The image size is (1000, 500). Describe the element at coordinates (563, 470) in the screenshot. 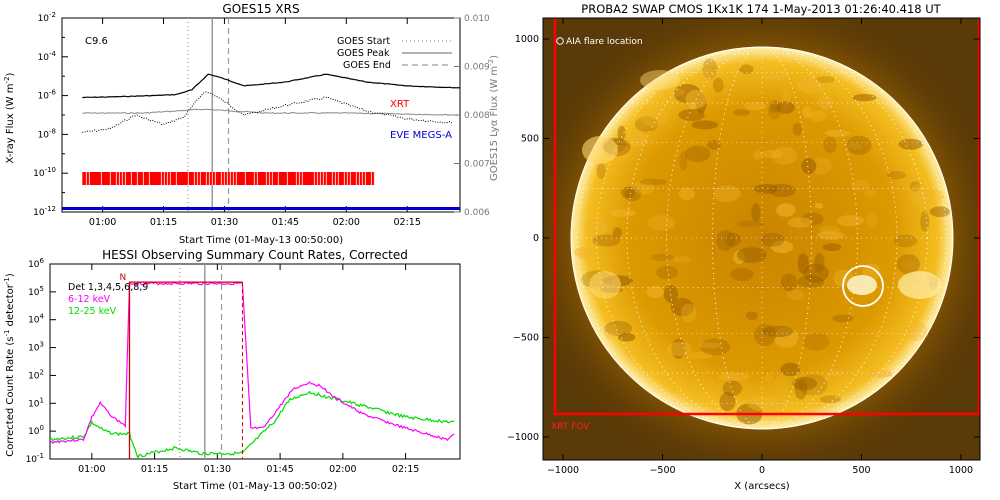

I see `swap-x-tick-label: −1000` at that location.